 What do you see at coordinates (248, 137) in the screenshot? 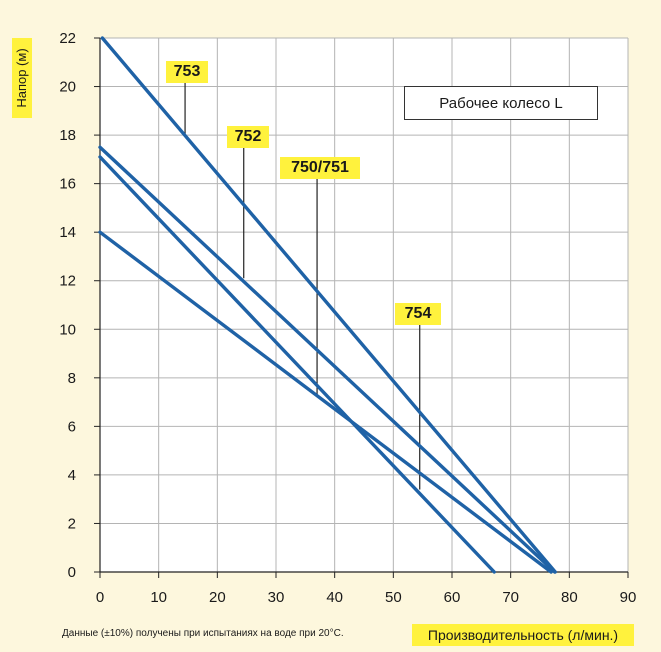
I see `tag-752: 752` at bounding box center [248, 137].